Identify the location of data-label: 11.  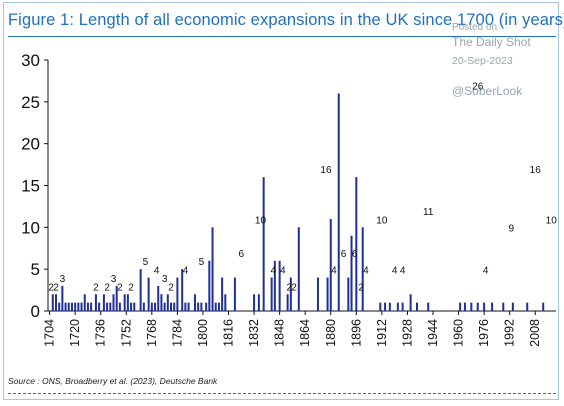
(428, 212).